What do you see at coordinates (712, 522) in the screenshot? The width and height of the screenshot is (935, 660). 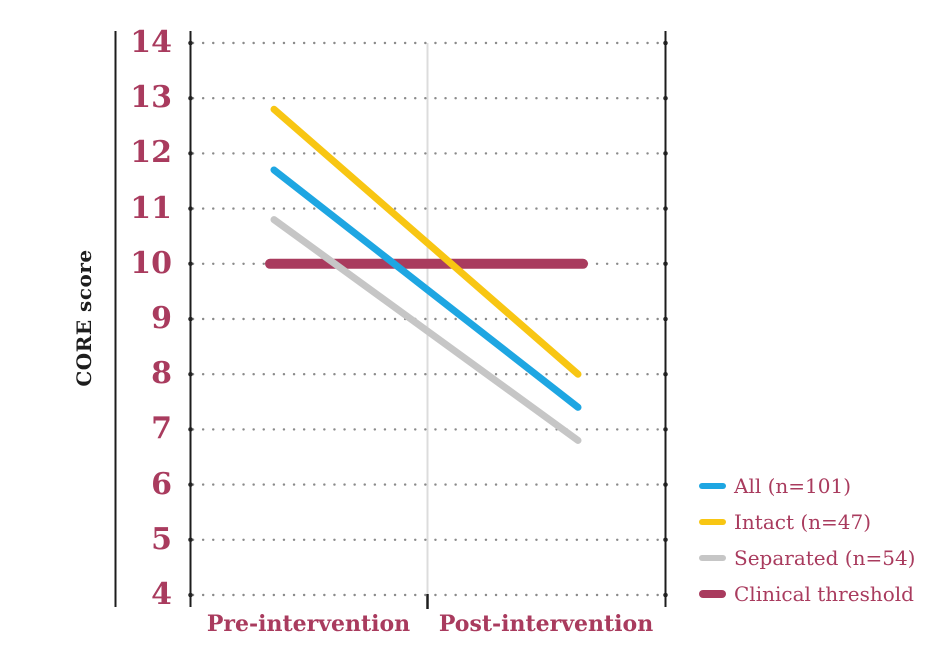 I see `legend-swatch-intact` at bounding box center [712, 522].